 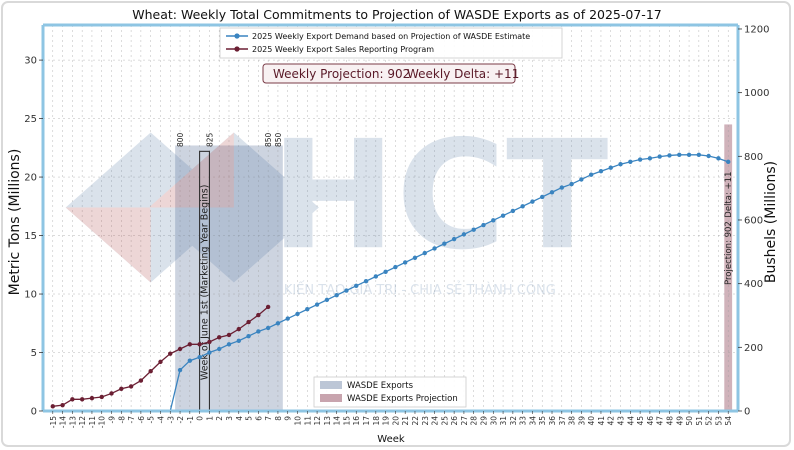 What do you see at coordinates (552, 421) in the screenshot?
I see `x-tick-label: 36` at bounding box center [552, 421].